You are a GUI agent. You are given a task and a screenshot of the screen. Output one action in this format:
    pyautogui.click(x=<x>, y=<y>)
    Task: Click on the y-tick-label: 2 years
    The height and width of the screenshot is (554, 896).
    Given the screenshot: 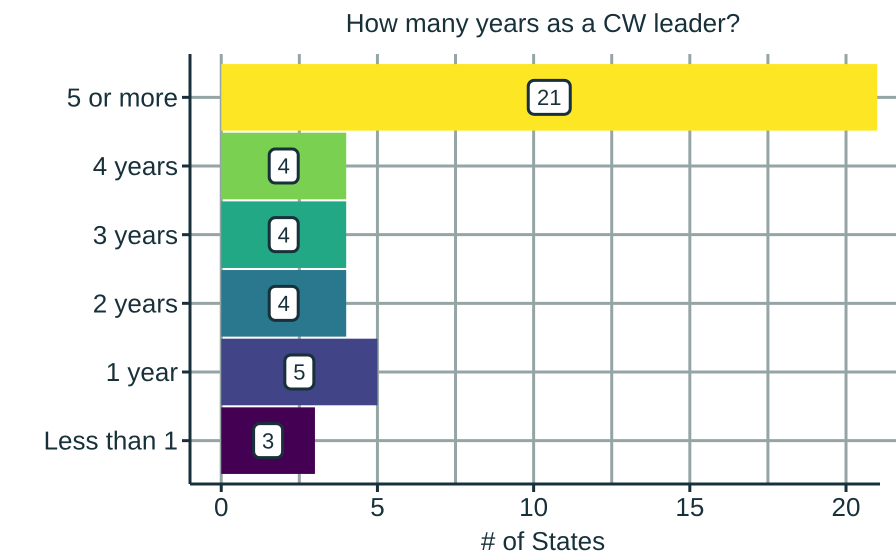 What is the action you would take?
    pyautogui.click(x=135, y=303)
    